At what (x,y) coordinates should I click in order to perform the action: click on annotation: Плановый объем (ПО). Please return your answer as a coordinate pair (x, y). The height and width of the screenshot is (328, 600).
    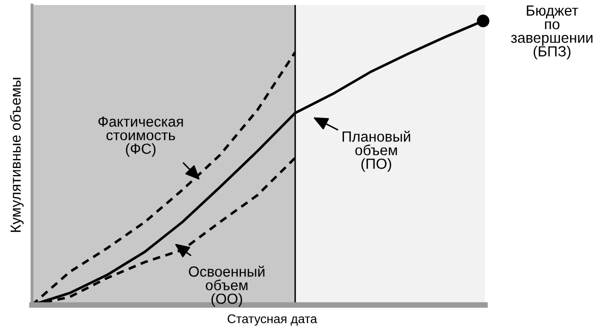
    Looking at the image, I should click on (376, 151).